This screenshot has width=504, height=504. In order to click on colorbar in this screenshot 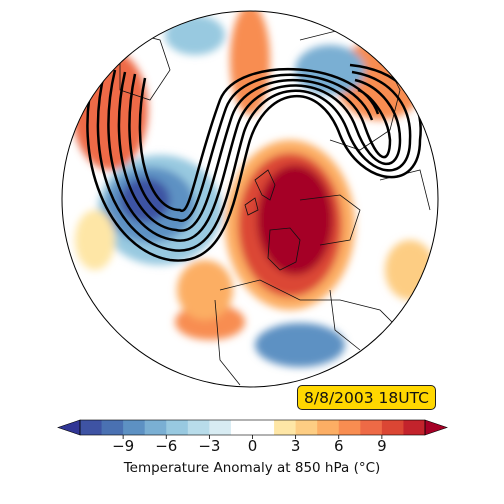, I will do `click(252, 429)`.